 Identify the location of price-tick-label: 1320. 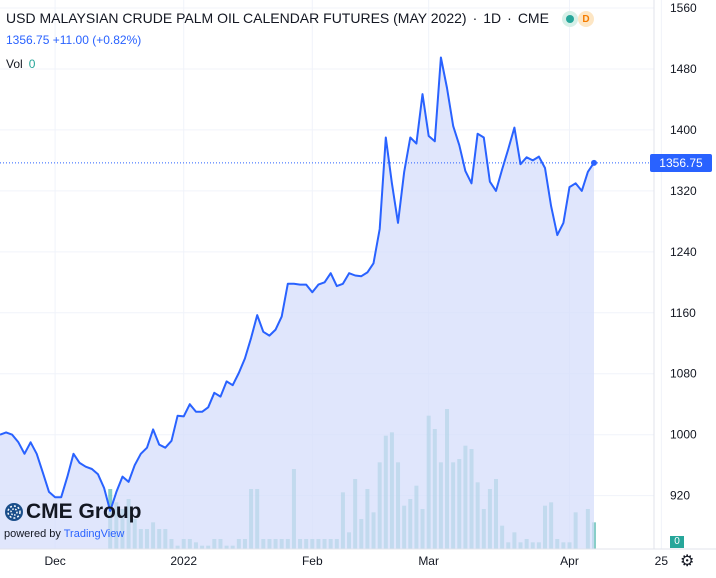
(683, 191).